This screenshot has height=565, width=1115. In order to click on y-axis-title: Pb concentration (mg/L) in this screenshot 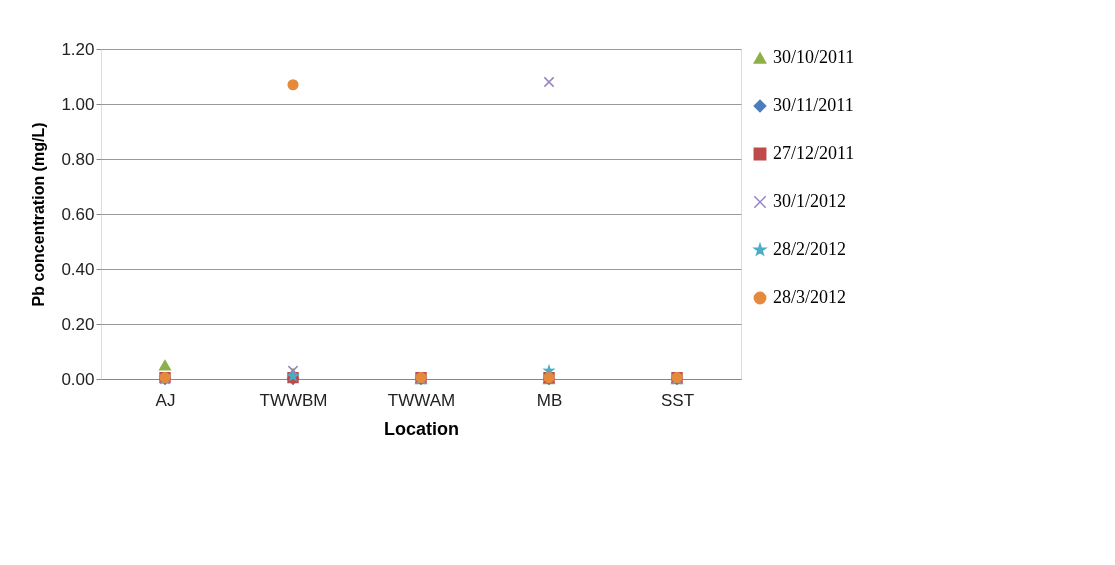, I will do `click(39, 214)`.